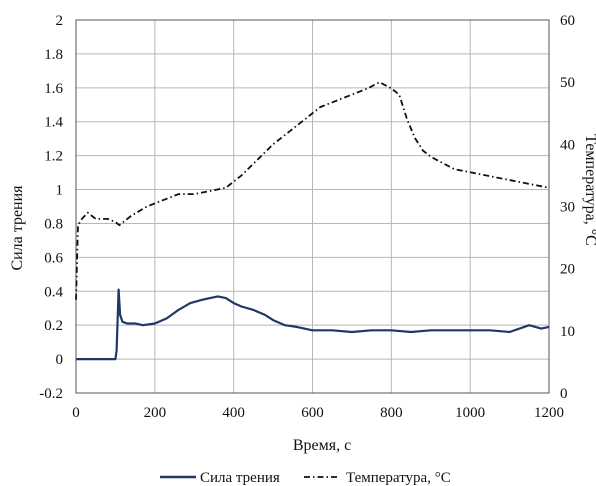 This screenshot has height=486, width=596. I want to click on y2-tick-label: 10, so click(567, 332).